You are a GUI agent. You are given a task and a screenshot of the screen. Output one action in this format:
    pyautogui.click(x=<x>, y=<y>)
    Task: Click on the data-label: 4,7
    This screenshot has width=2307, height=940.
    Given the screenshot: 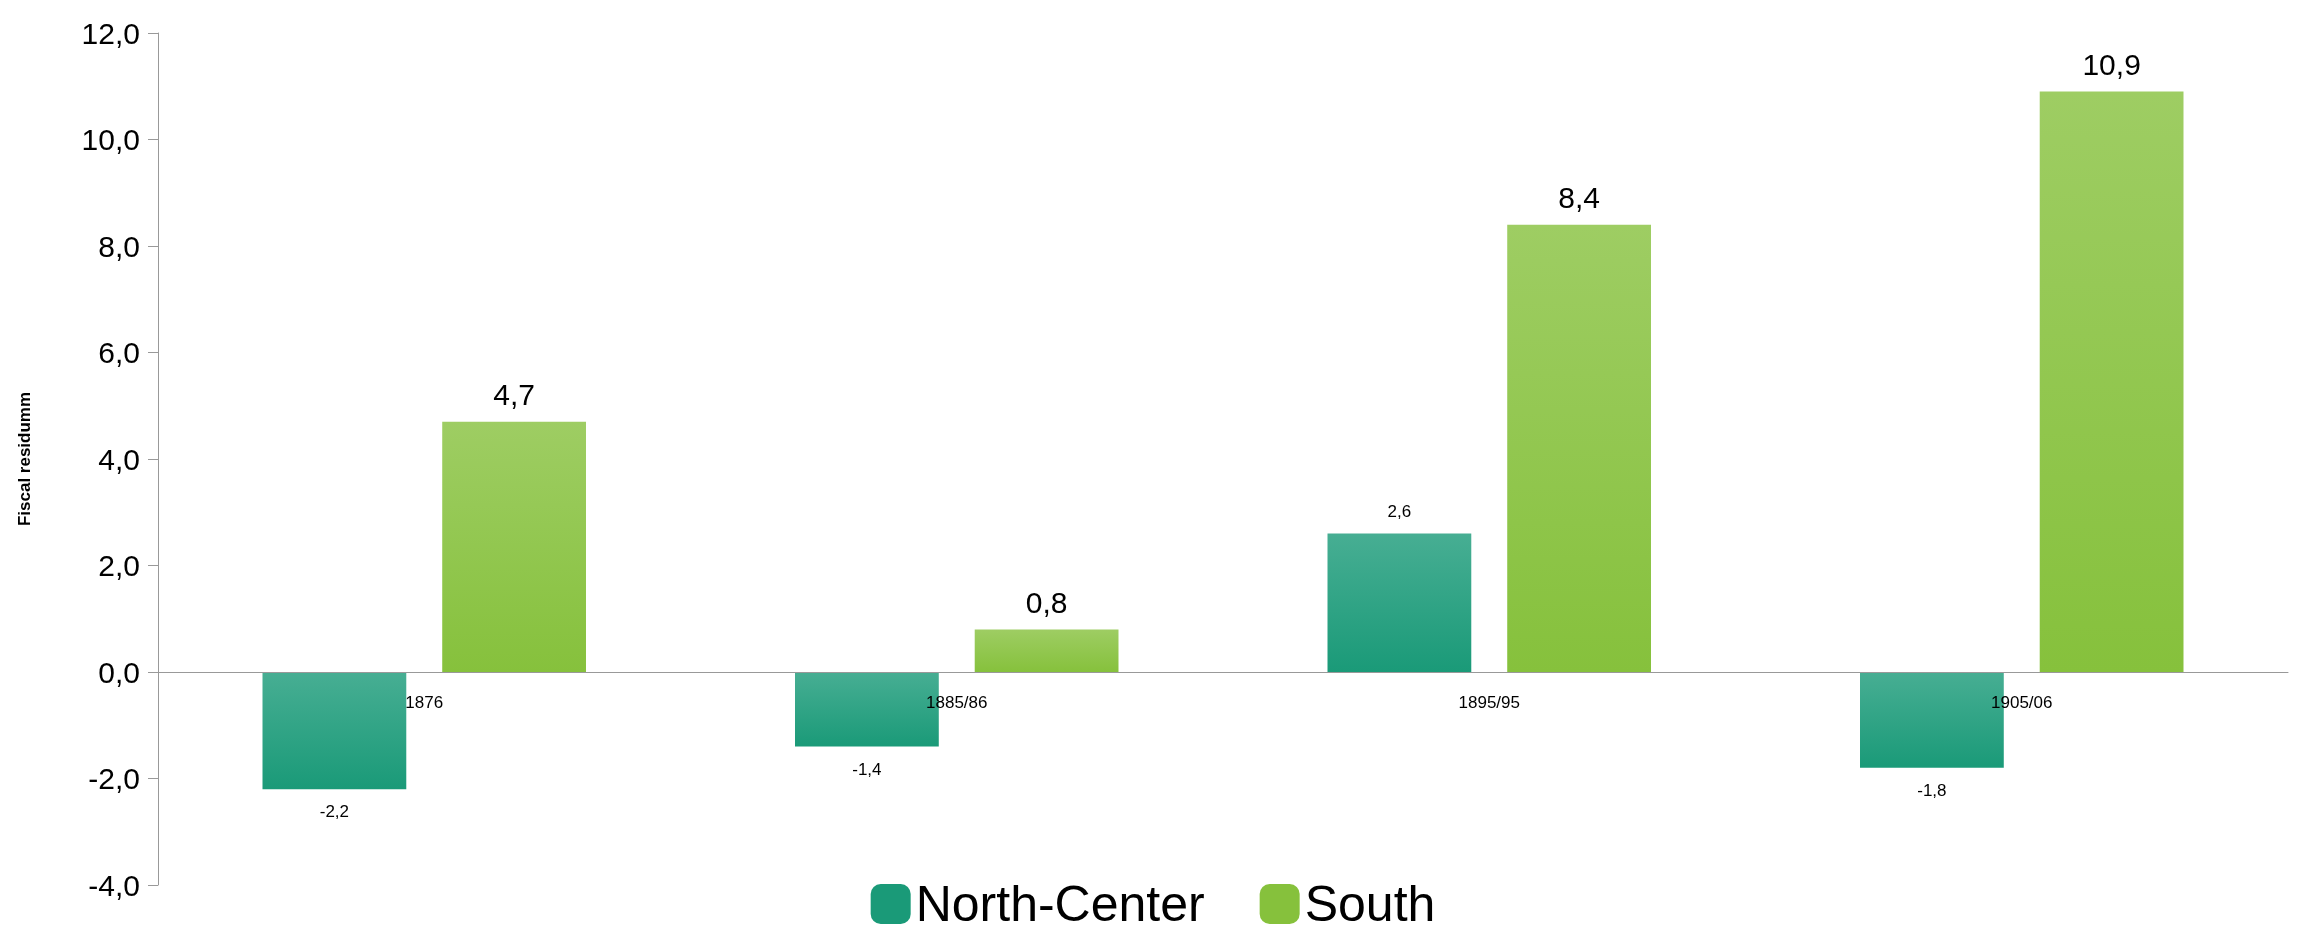 What is the action you would take?
    pyautogui.click(x=514, y=395)
    